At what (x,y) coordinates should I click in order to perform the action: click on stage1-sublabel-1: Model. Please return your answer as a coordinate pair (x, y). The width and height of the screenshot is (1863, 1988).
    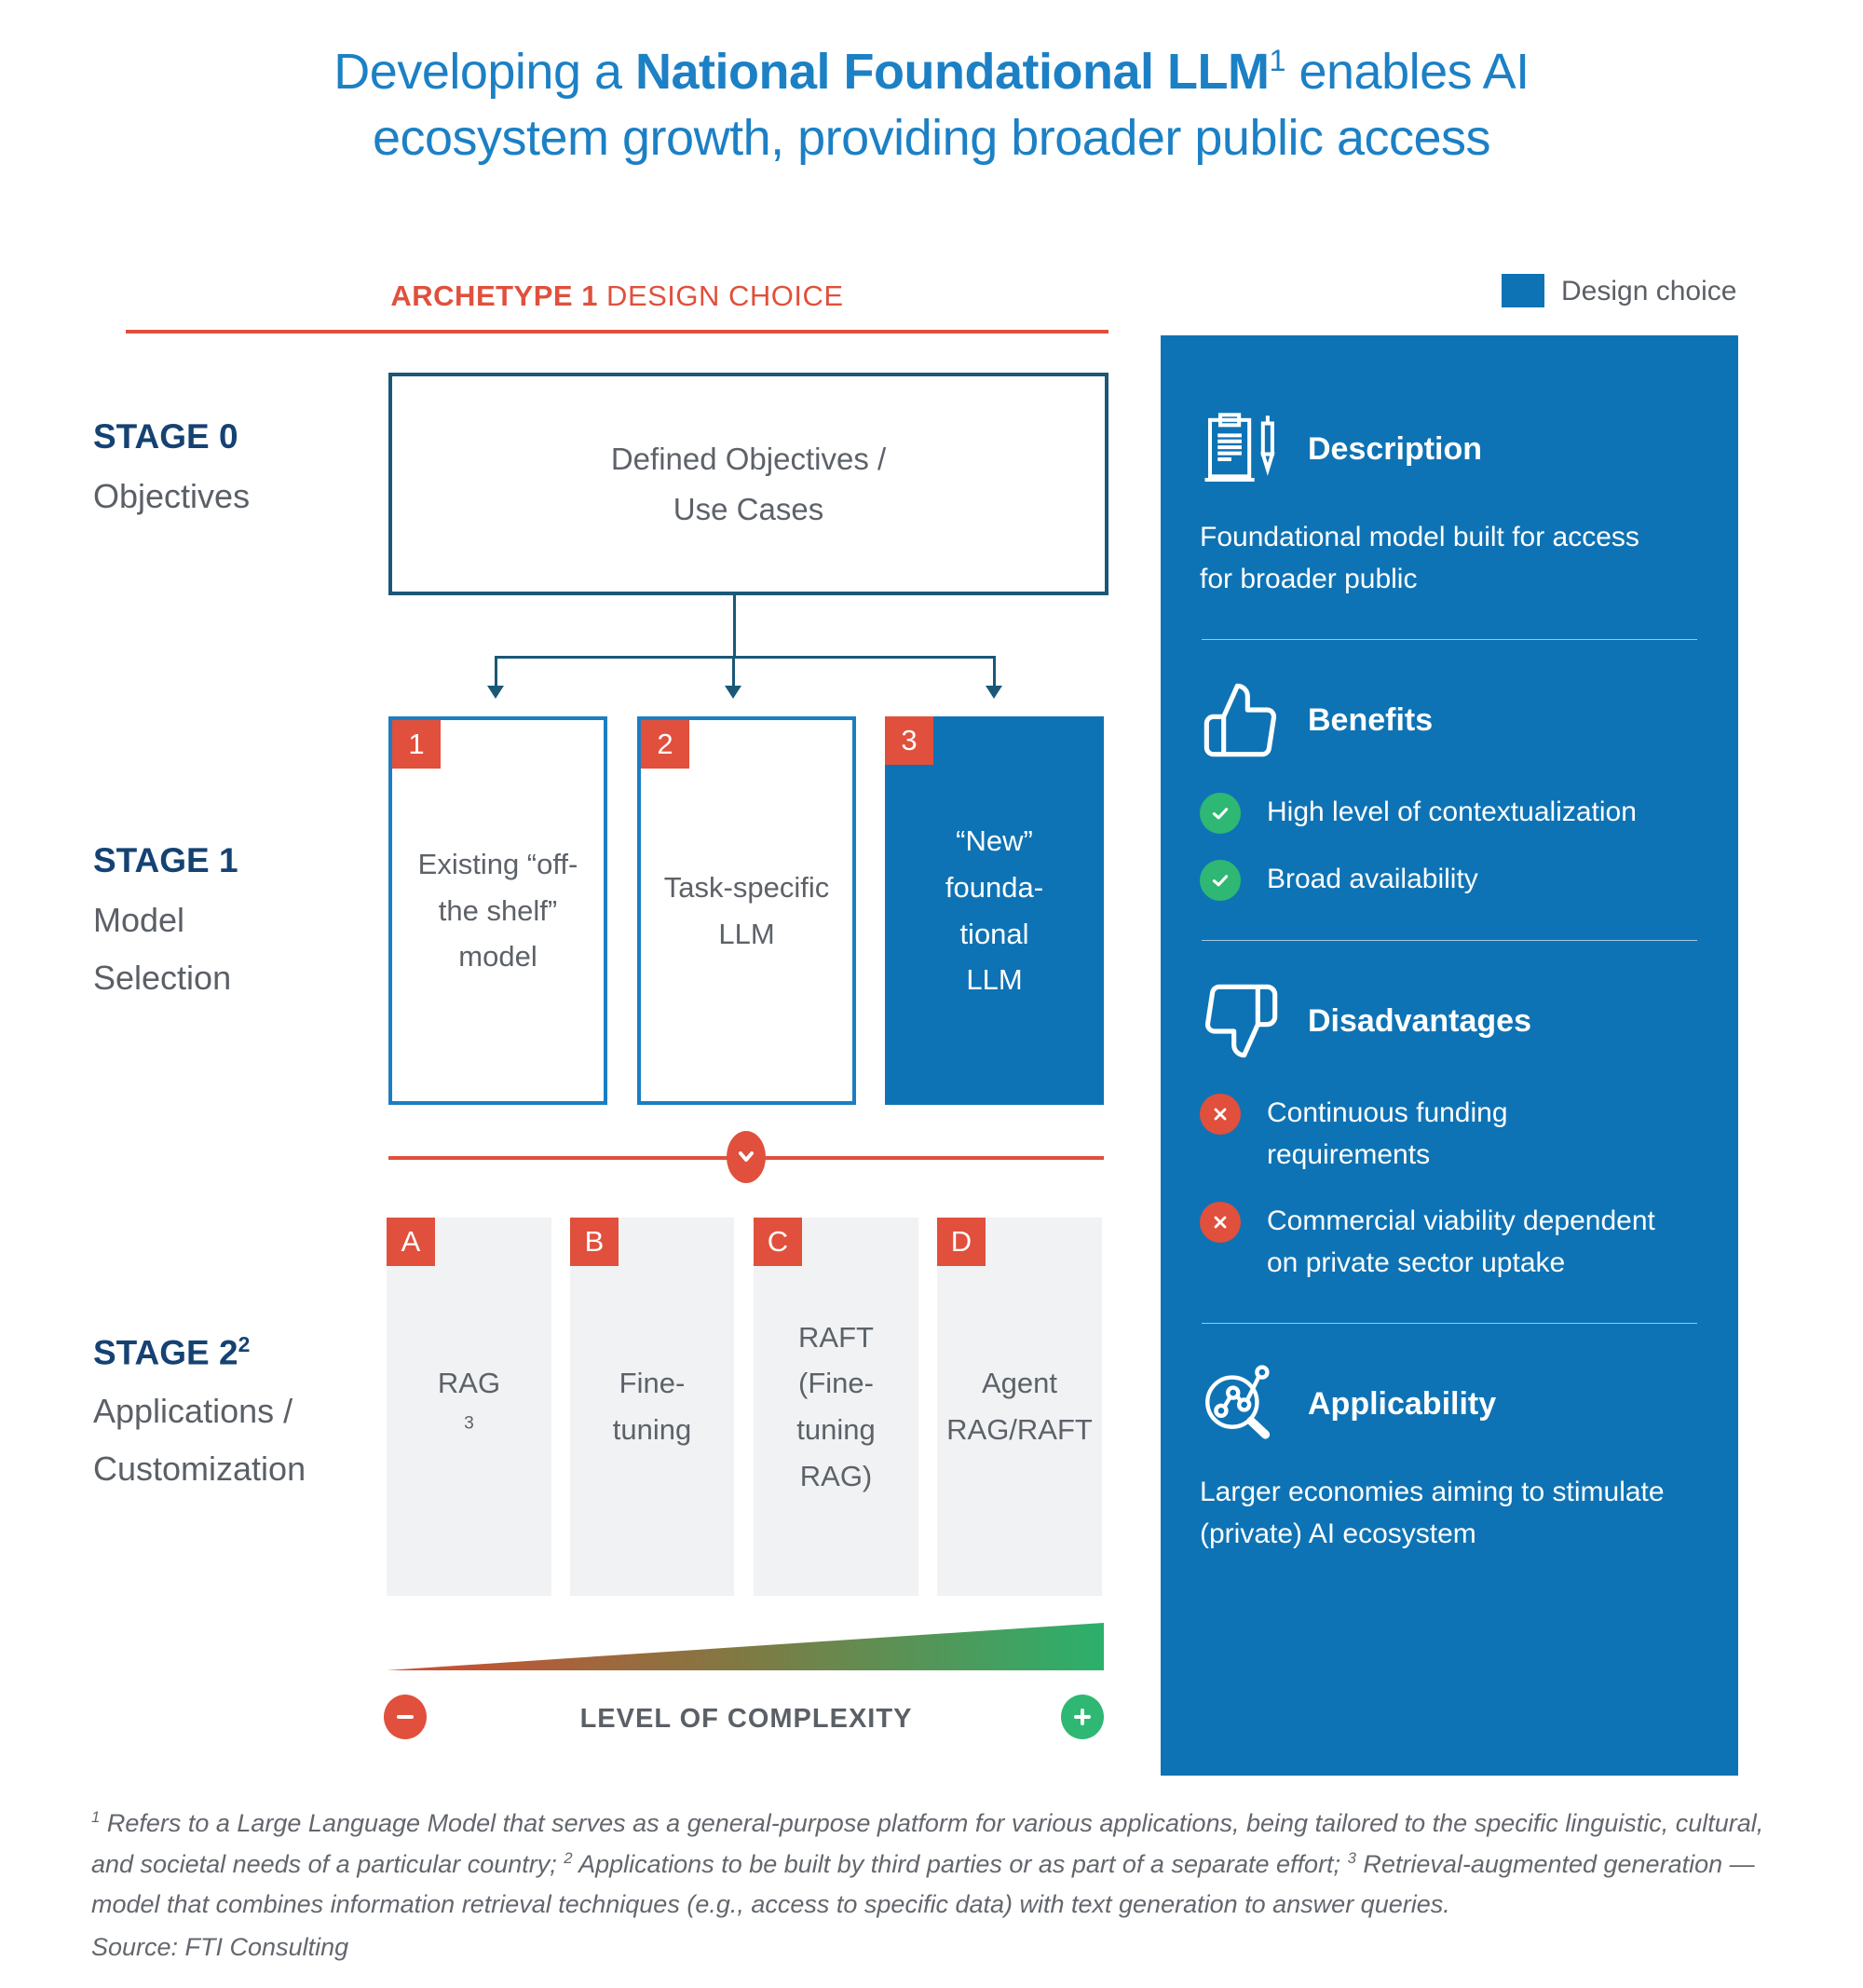
    Looking at the image, I should click on (139, 920).